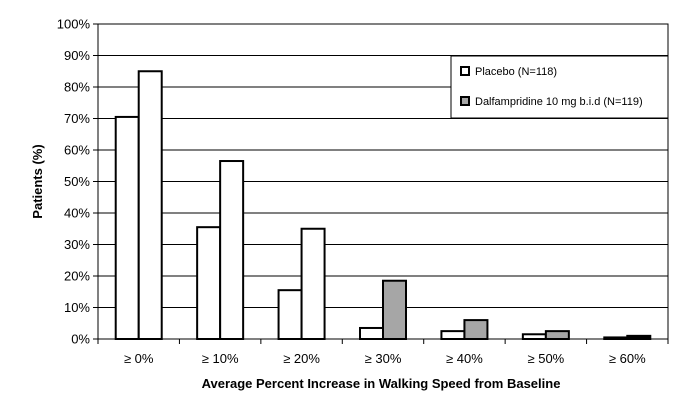 Image resolution: width=689 pixels, height=405 pixels. Describe the element at coordinates (77, 276) in the screenshot. I see `y-tick-label: 20%` at that location.